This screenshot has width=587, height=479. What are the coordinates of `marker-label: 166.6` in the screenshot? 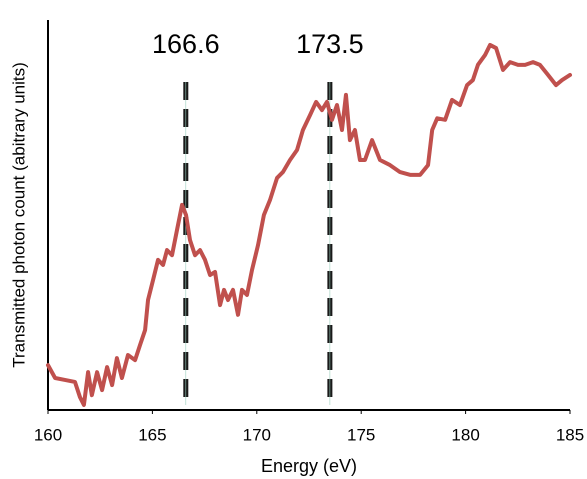 It's located at (186, 44).